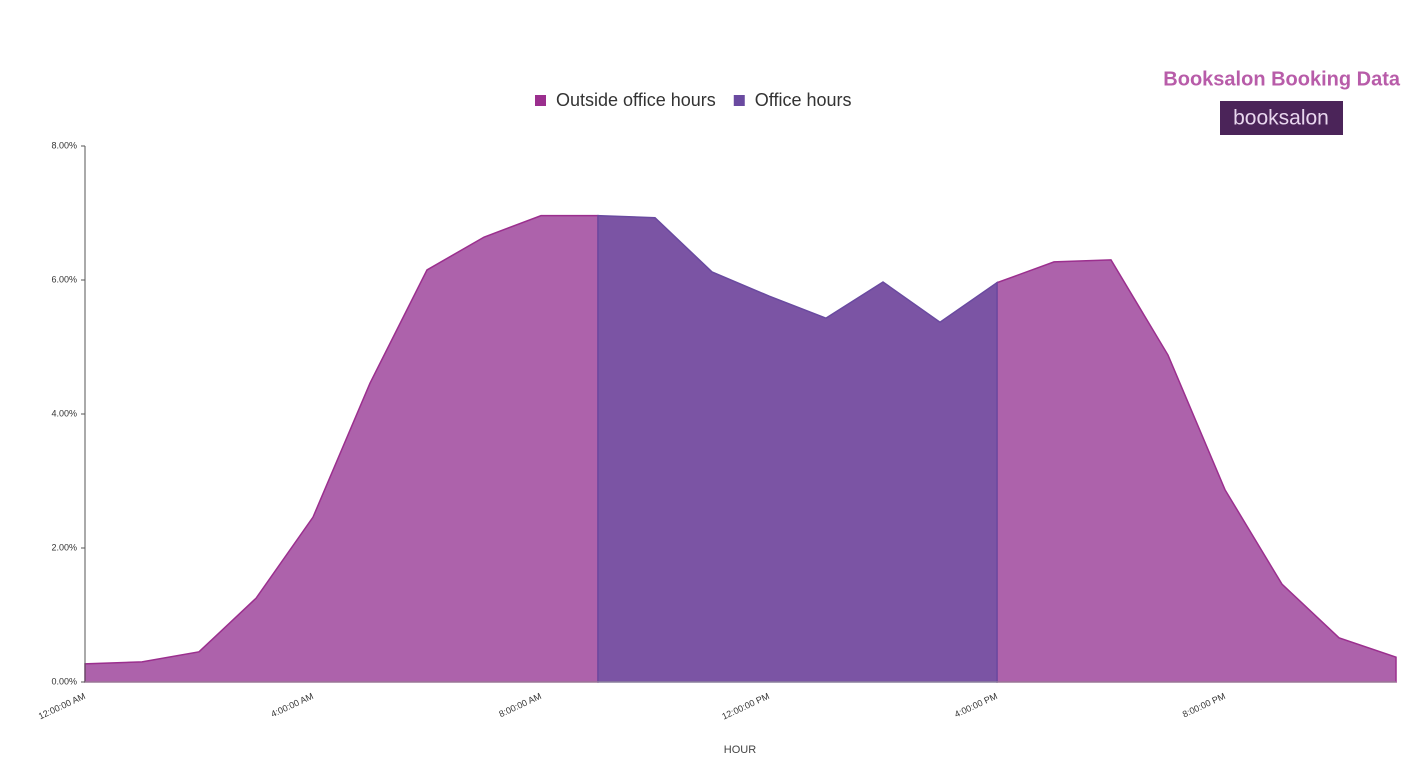  I want to click on legend: Outside office hours Office hours, so click(693, 100).